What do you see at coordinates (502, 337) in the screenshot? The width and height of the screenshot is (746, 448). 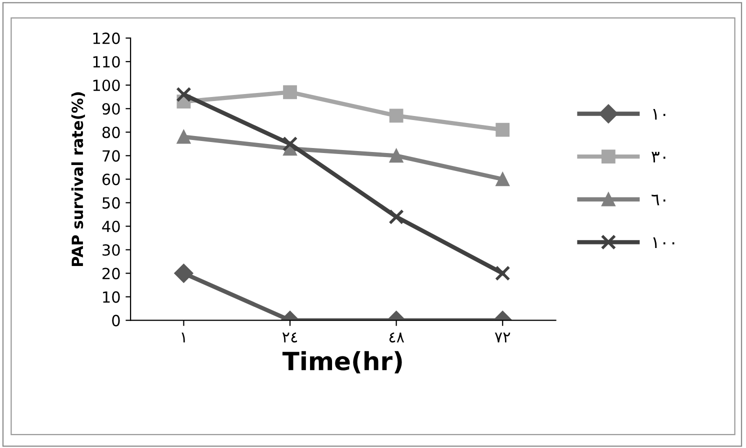 I see `x-tick-label: ٧٢` at bounding box center [502, 337].